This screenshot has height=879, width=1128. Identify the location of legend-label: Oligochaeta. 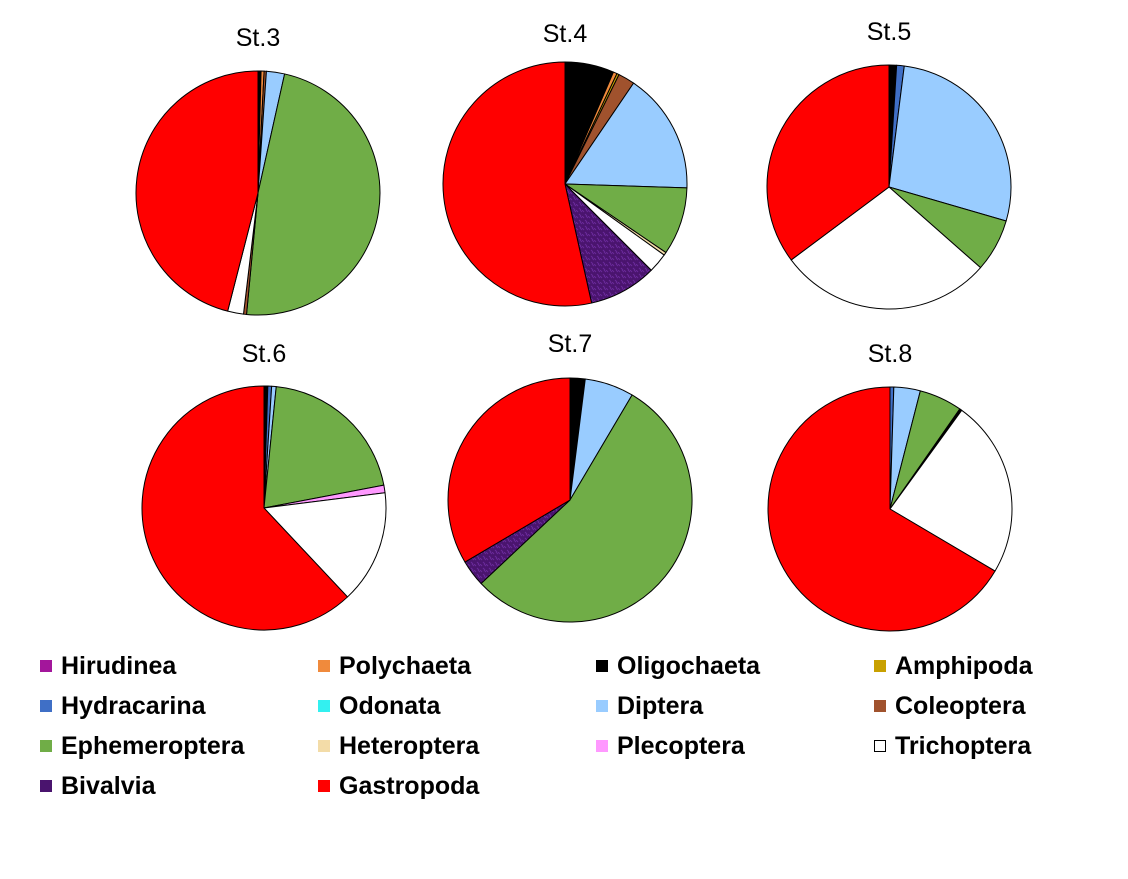
(689, 665).